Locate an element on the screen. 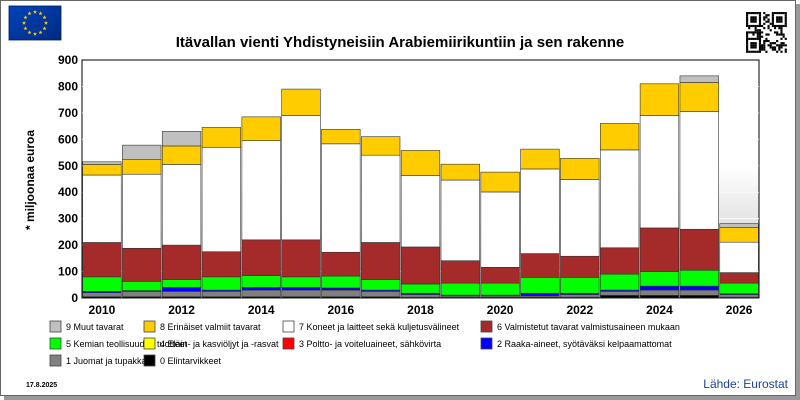 This screenshot has height=400, width=800. bar-segment-2021-s8 is located at coordinates (540, 159).